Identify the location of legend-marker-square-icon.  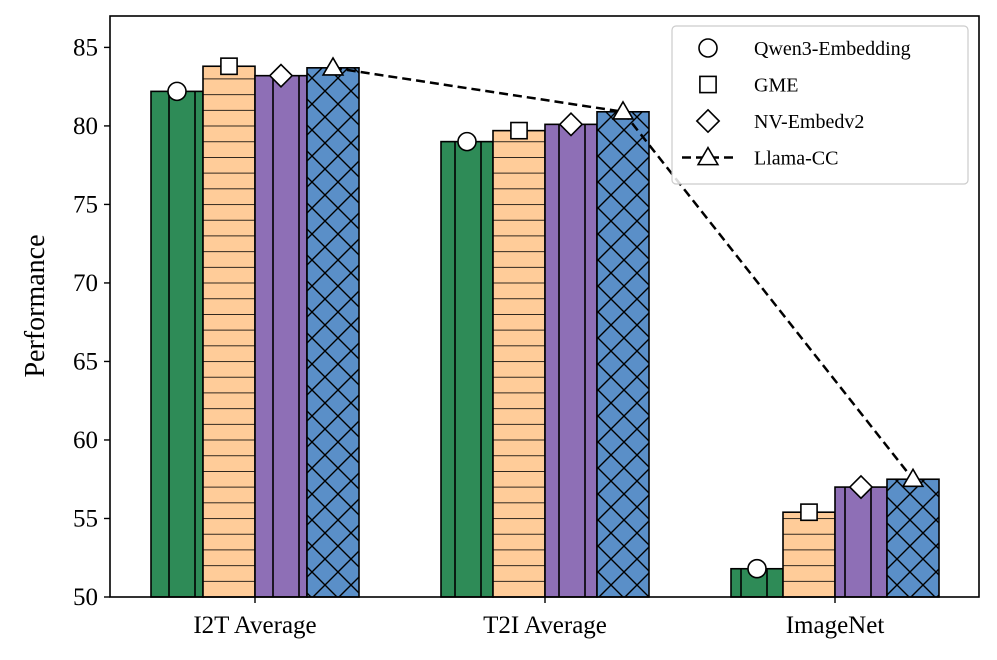
(708, 84).